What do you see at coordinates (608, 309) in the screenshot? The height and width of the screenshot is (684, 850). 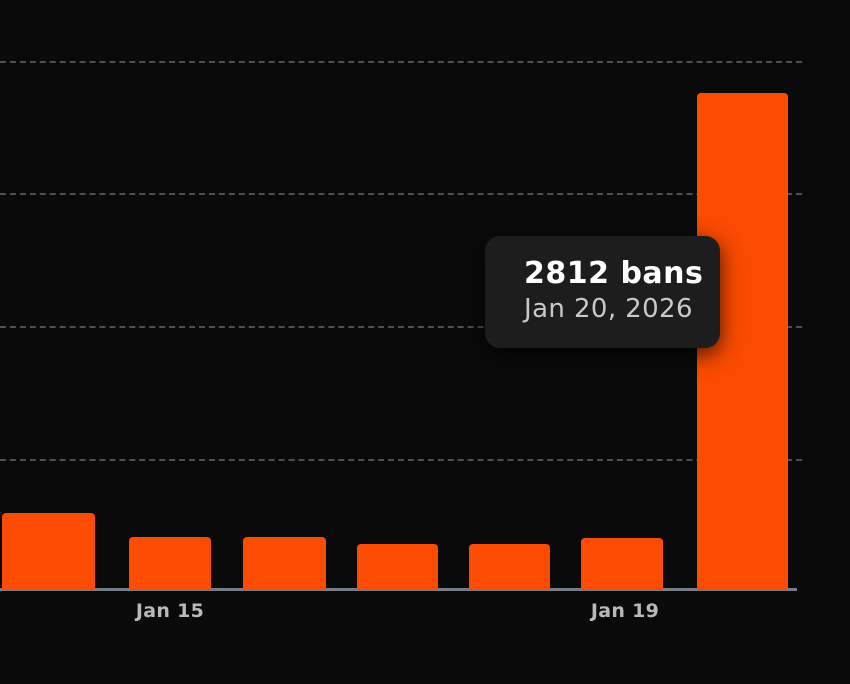 I see `tooltip-date: Jan 20, 2026` at bounding box center [608, 309].